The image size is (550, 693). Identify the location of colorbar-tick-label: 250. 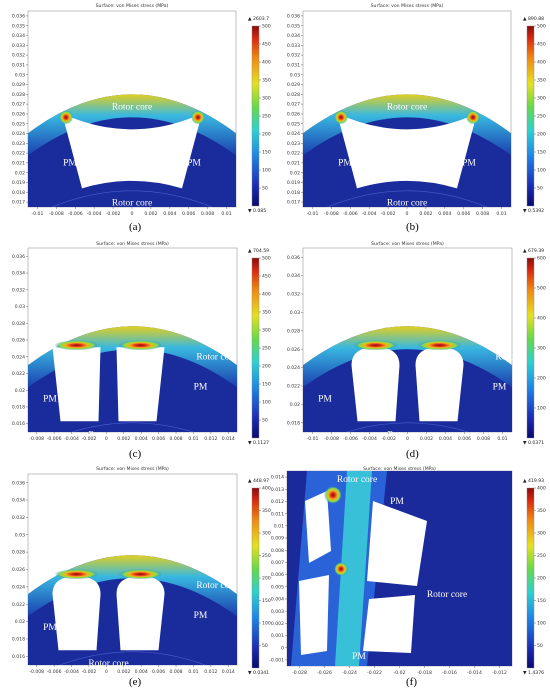
(266, 556).